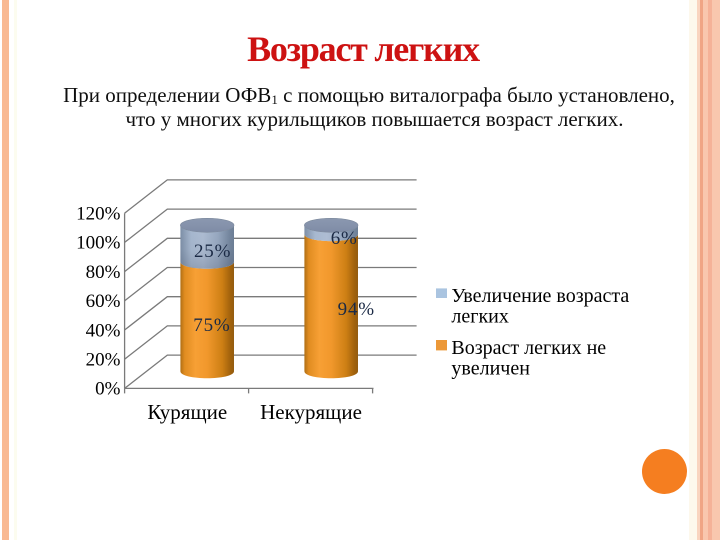 The height and width of the screenshot is (540, 720). What do you see at coordinates (98, 214) in the screenshot?
I see `svg-text: 120%` at bounding box center [98, 214].